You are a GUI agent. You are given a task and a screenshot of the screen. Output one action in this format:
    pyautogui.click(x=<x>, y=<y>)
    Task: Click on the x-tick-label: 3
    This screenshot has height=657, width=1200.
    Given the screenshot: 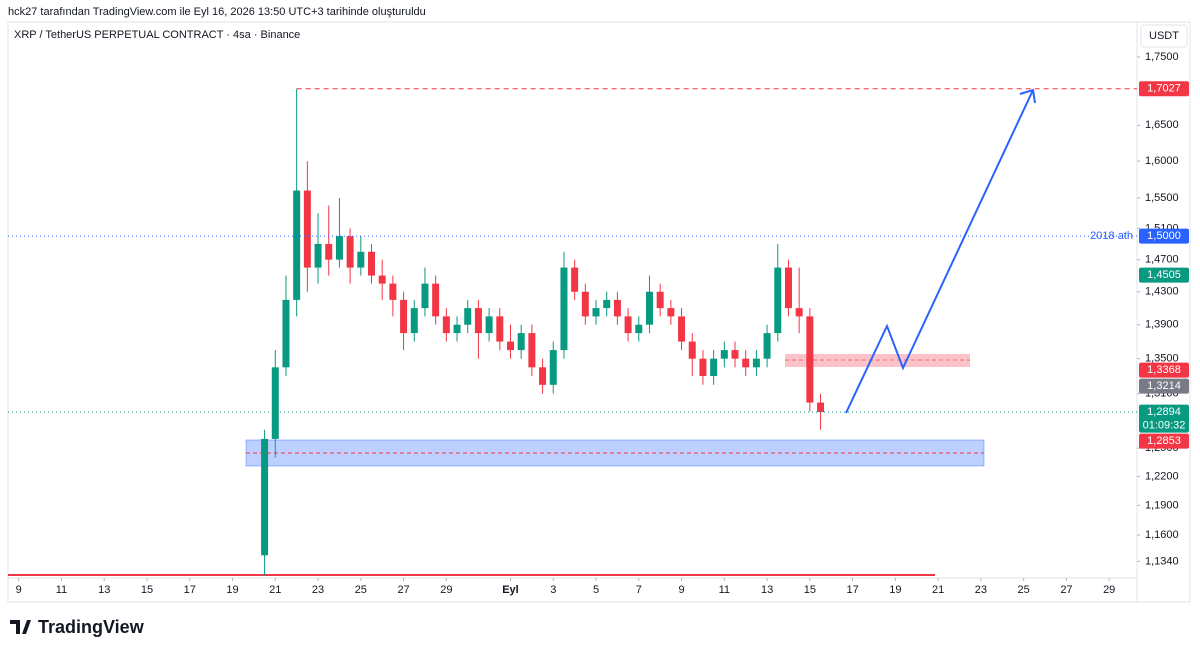 What is the action you would take?
    pyautogui.click(x=553, y=590)
    